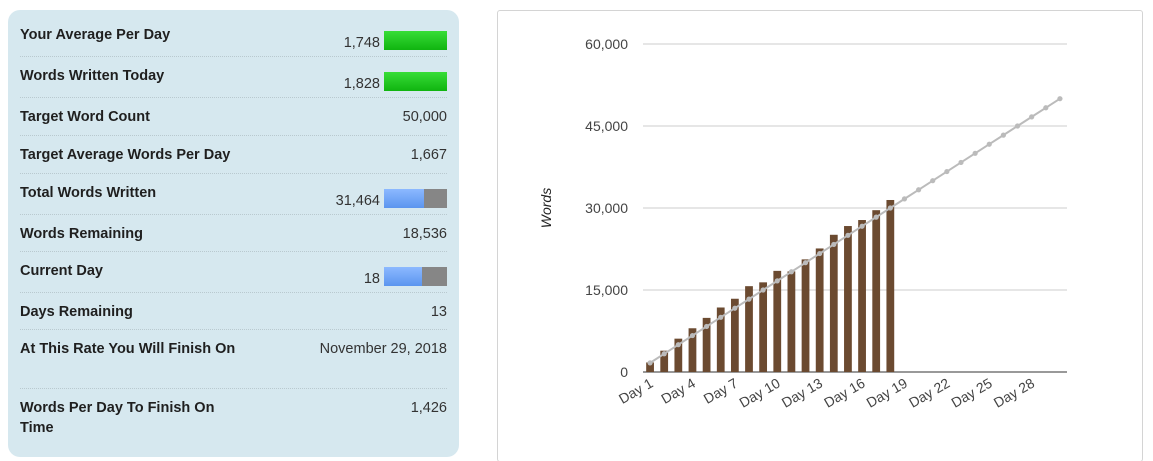 This screenshot has width=1153, height=461. What do you see at coordinates (971, 393) in the screenshot?
I see `x-tick-label: Day 25` at bounding box center [971, 393].